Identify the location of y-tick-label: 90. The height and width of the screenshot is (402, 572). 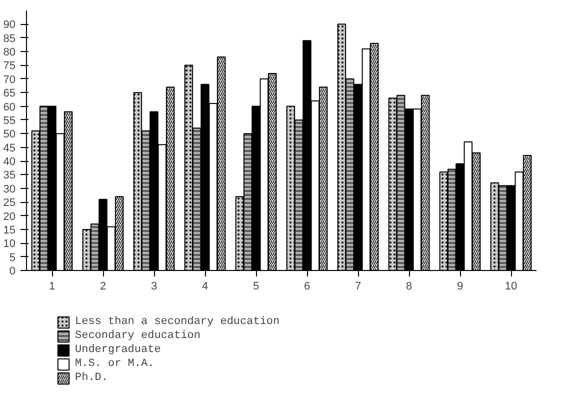
(9, 25).